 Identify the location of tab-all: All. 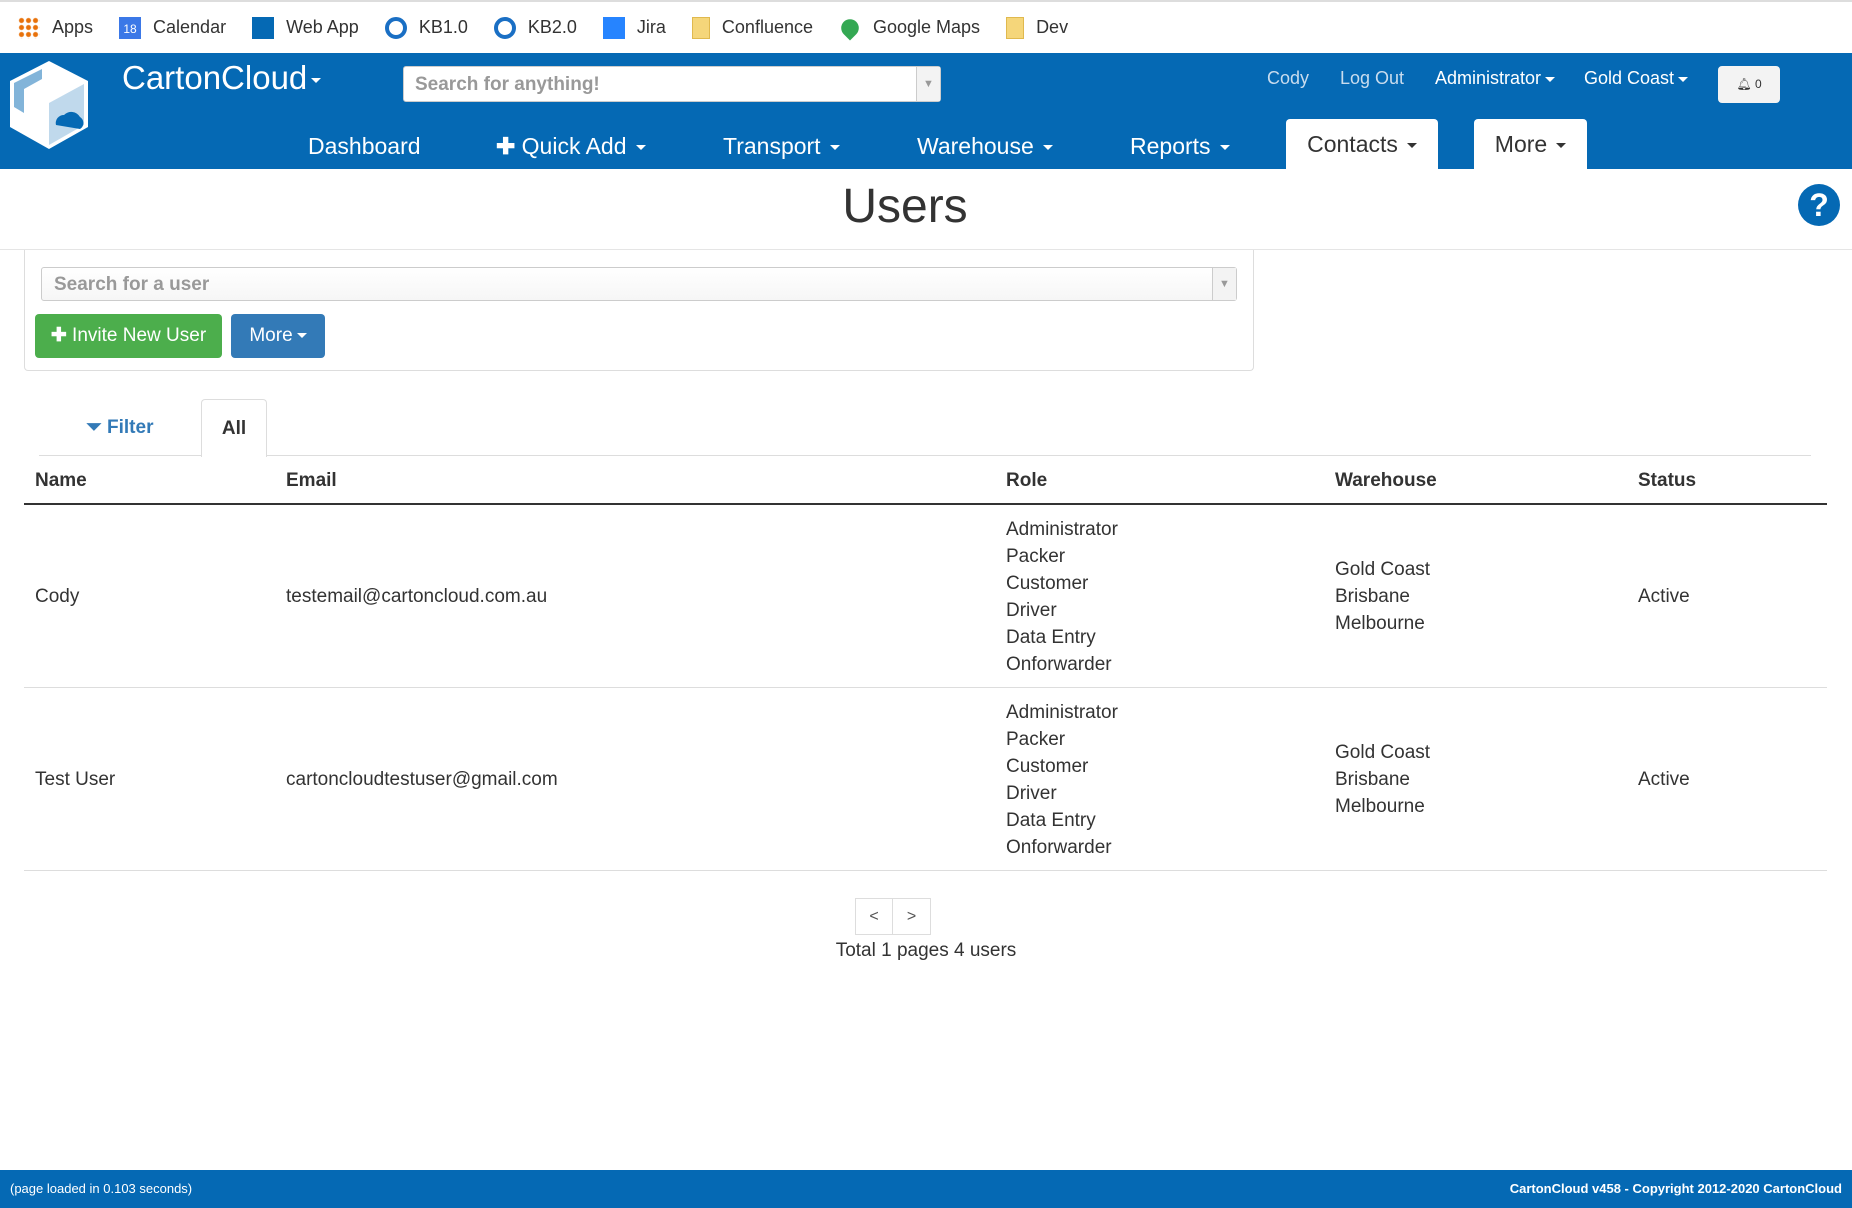
(234, 428).